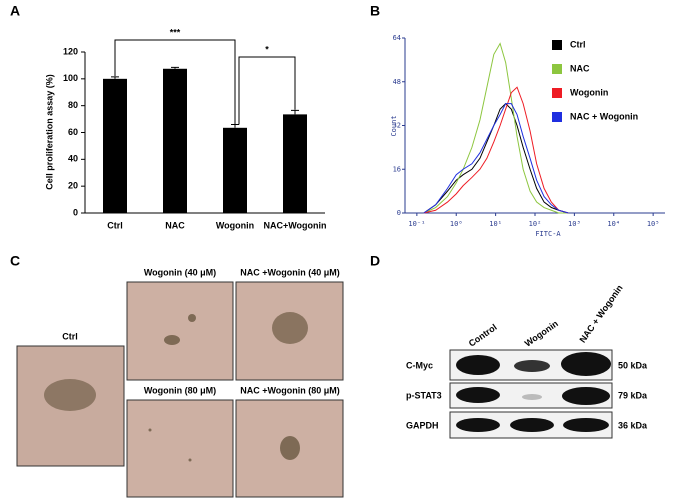 The height and width of the screenshot is (503, 677). What do you see at coordinates (235, 225) in the screenshot?
I see `x-tick-label: Wogonin` at bounding box center [235, 225].